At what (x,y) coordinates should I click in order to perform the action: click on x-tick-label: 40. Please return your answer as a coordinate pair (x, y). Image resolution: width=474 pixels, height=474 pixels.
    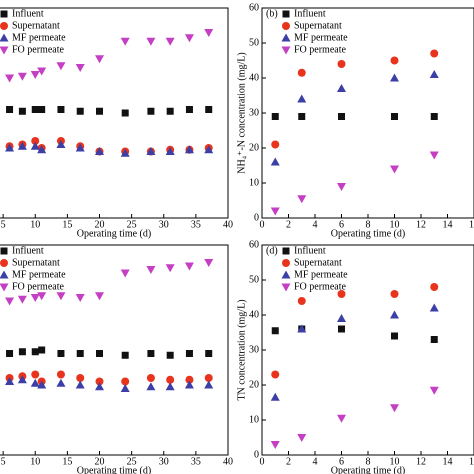
    Looking at the image, I should click on (228, 461).